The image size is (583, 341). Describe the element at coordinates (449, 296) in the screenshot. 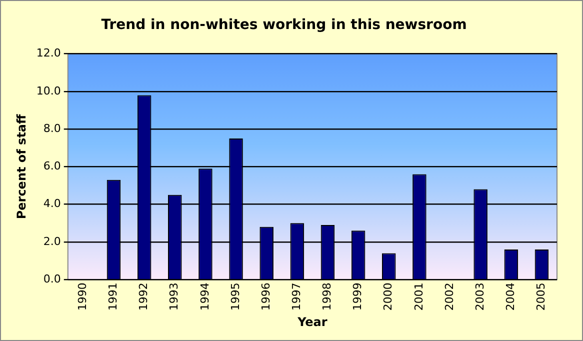

I see `x-tick-label: 2002` at that location.